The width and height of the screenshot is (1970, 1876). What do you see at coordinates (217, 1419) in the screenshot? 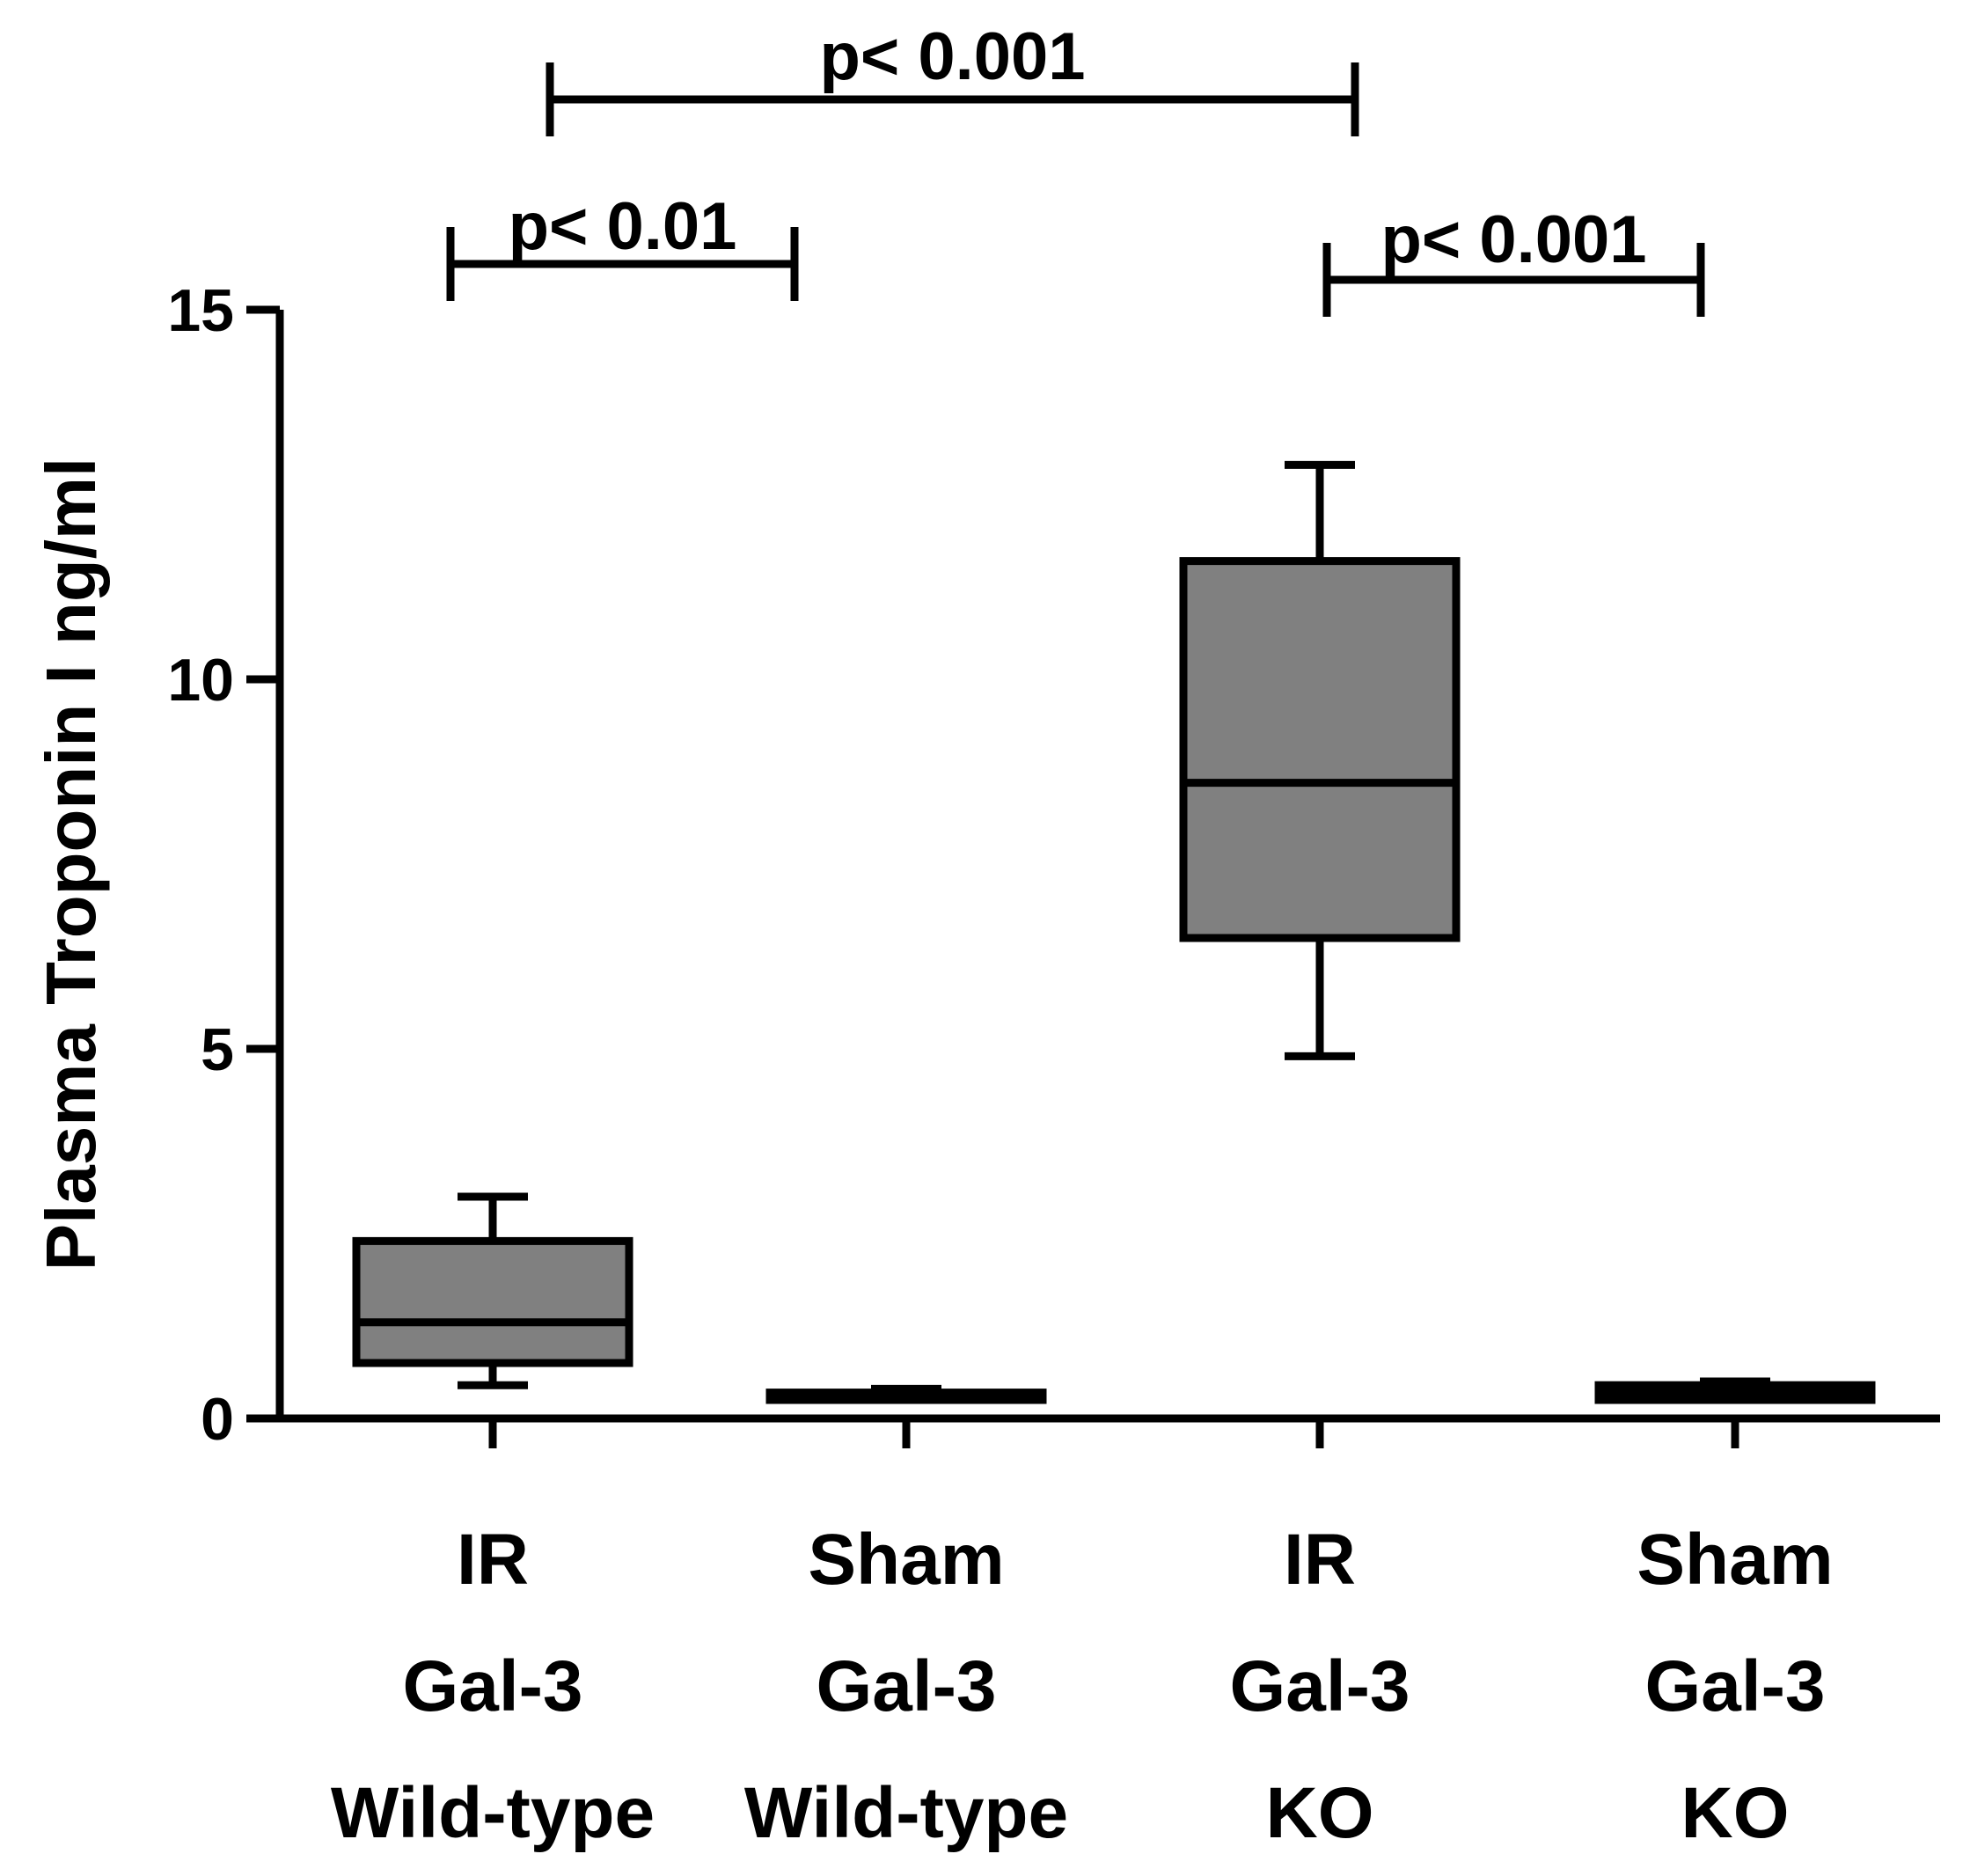
I see `y-tick-label: 0` at bounding box center [217, 1419].